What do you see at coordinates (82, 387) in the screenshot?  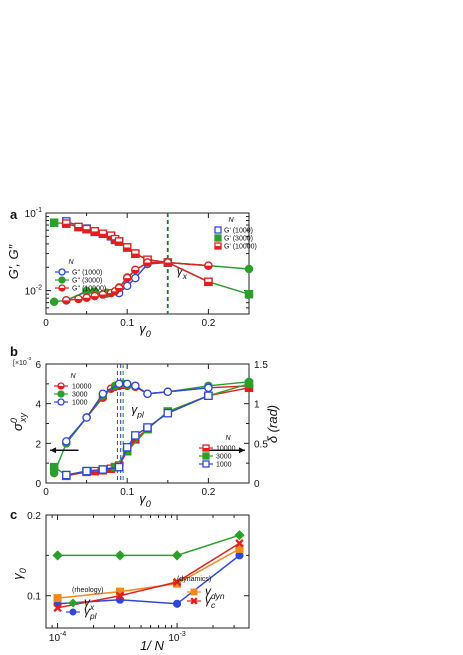 I see `legend-label: 10000` at bounding box center [82, 387].